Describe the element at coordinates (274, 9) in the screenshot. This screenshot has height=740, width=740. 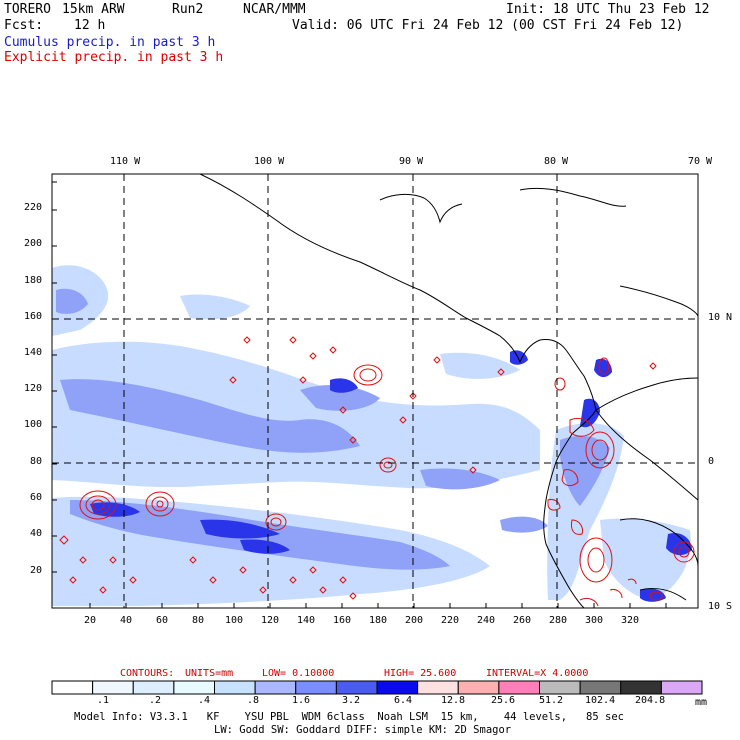
I see `org-label: NCAR/MMM` at that location.